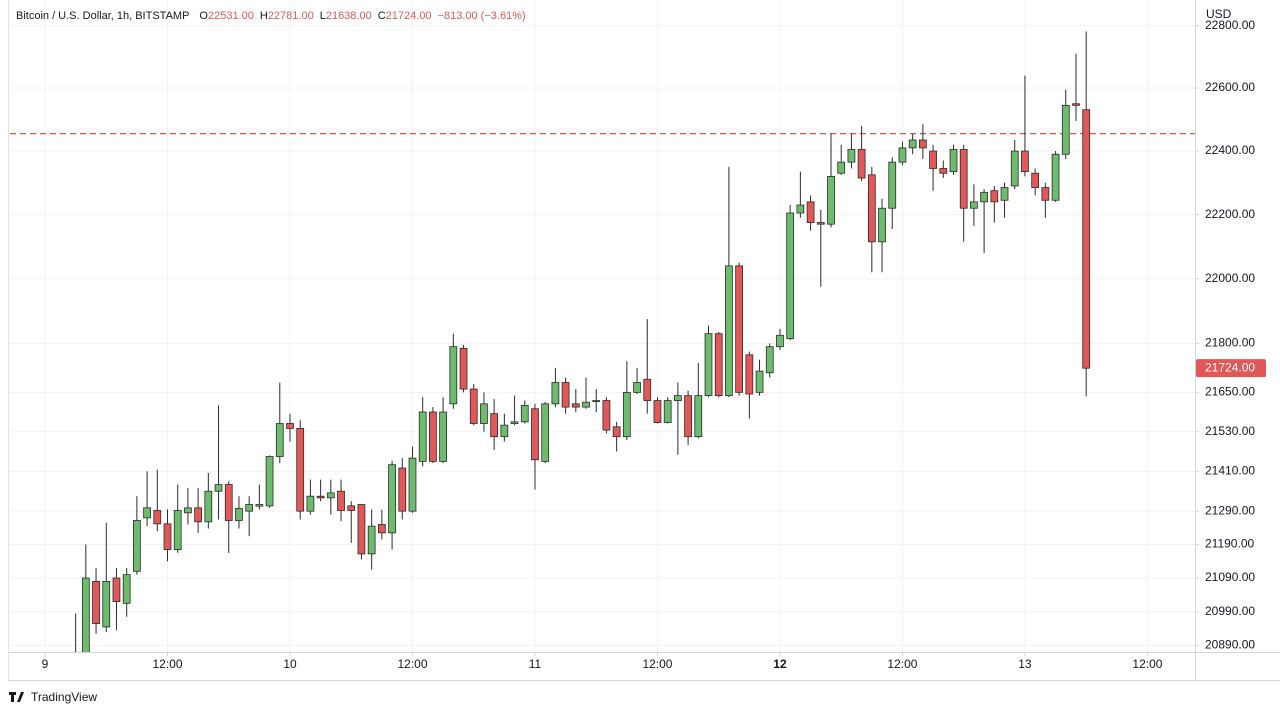 The width and height of the screenshot is (1280, 711). What do you see at coordinates (482, 16) in the screenshot?
I see `legend-change: −813.00 (−3.61%)` at bounding box center [482, 16].